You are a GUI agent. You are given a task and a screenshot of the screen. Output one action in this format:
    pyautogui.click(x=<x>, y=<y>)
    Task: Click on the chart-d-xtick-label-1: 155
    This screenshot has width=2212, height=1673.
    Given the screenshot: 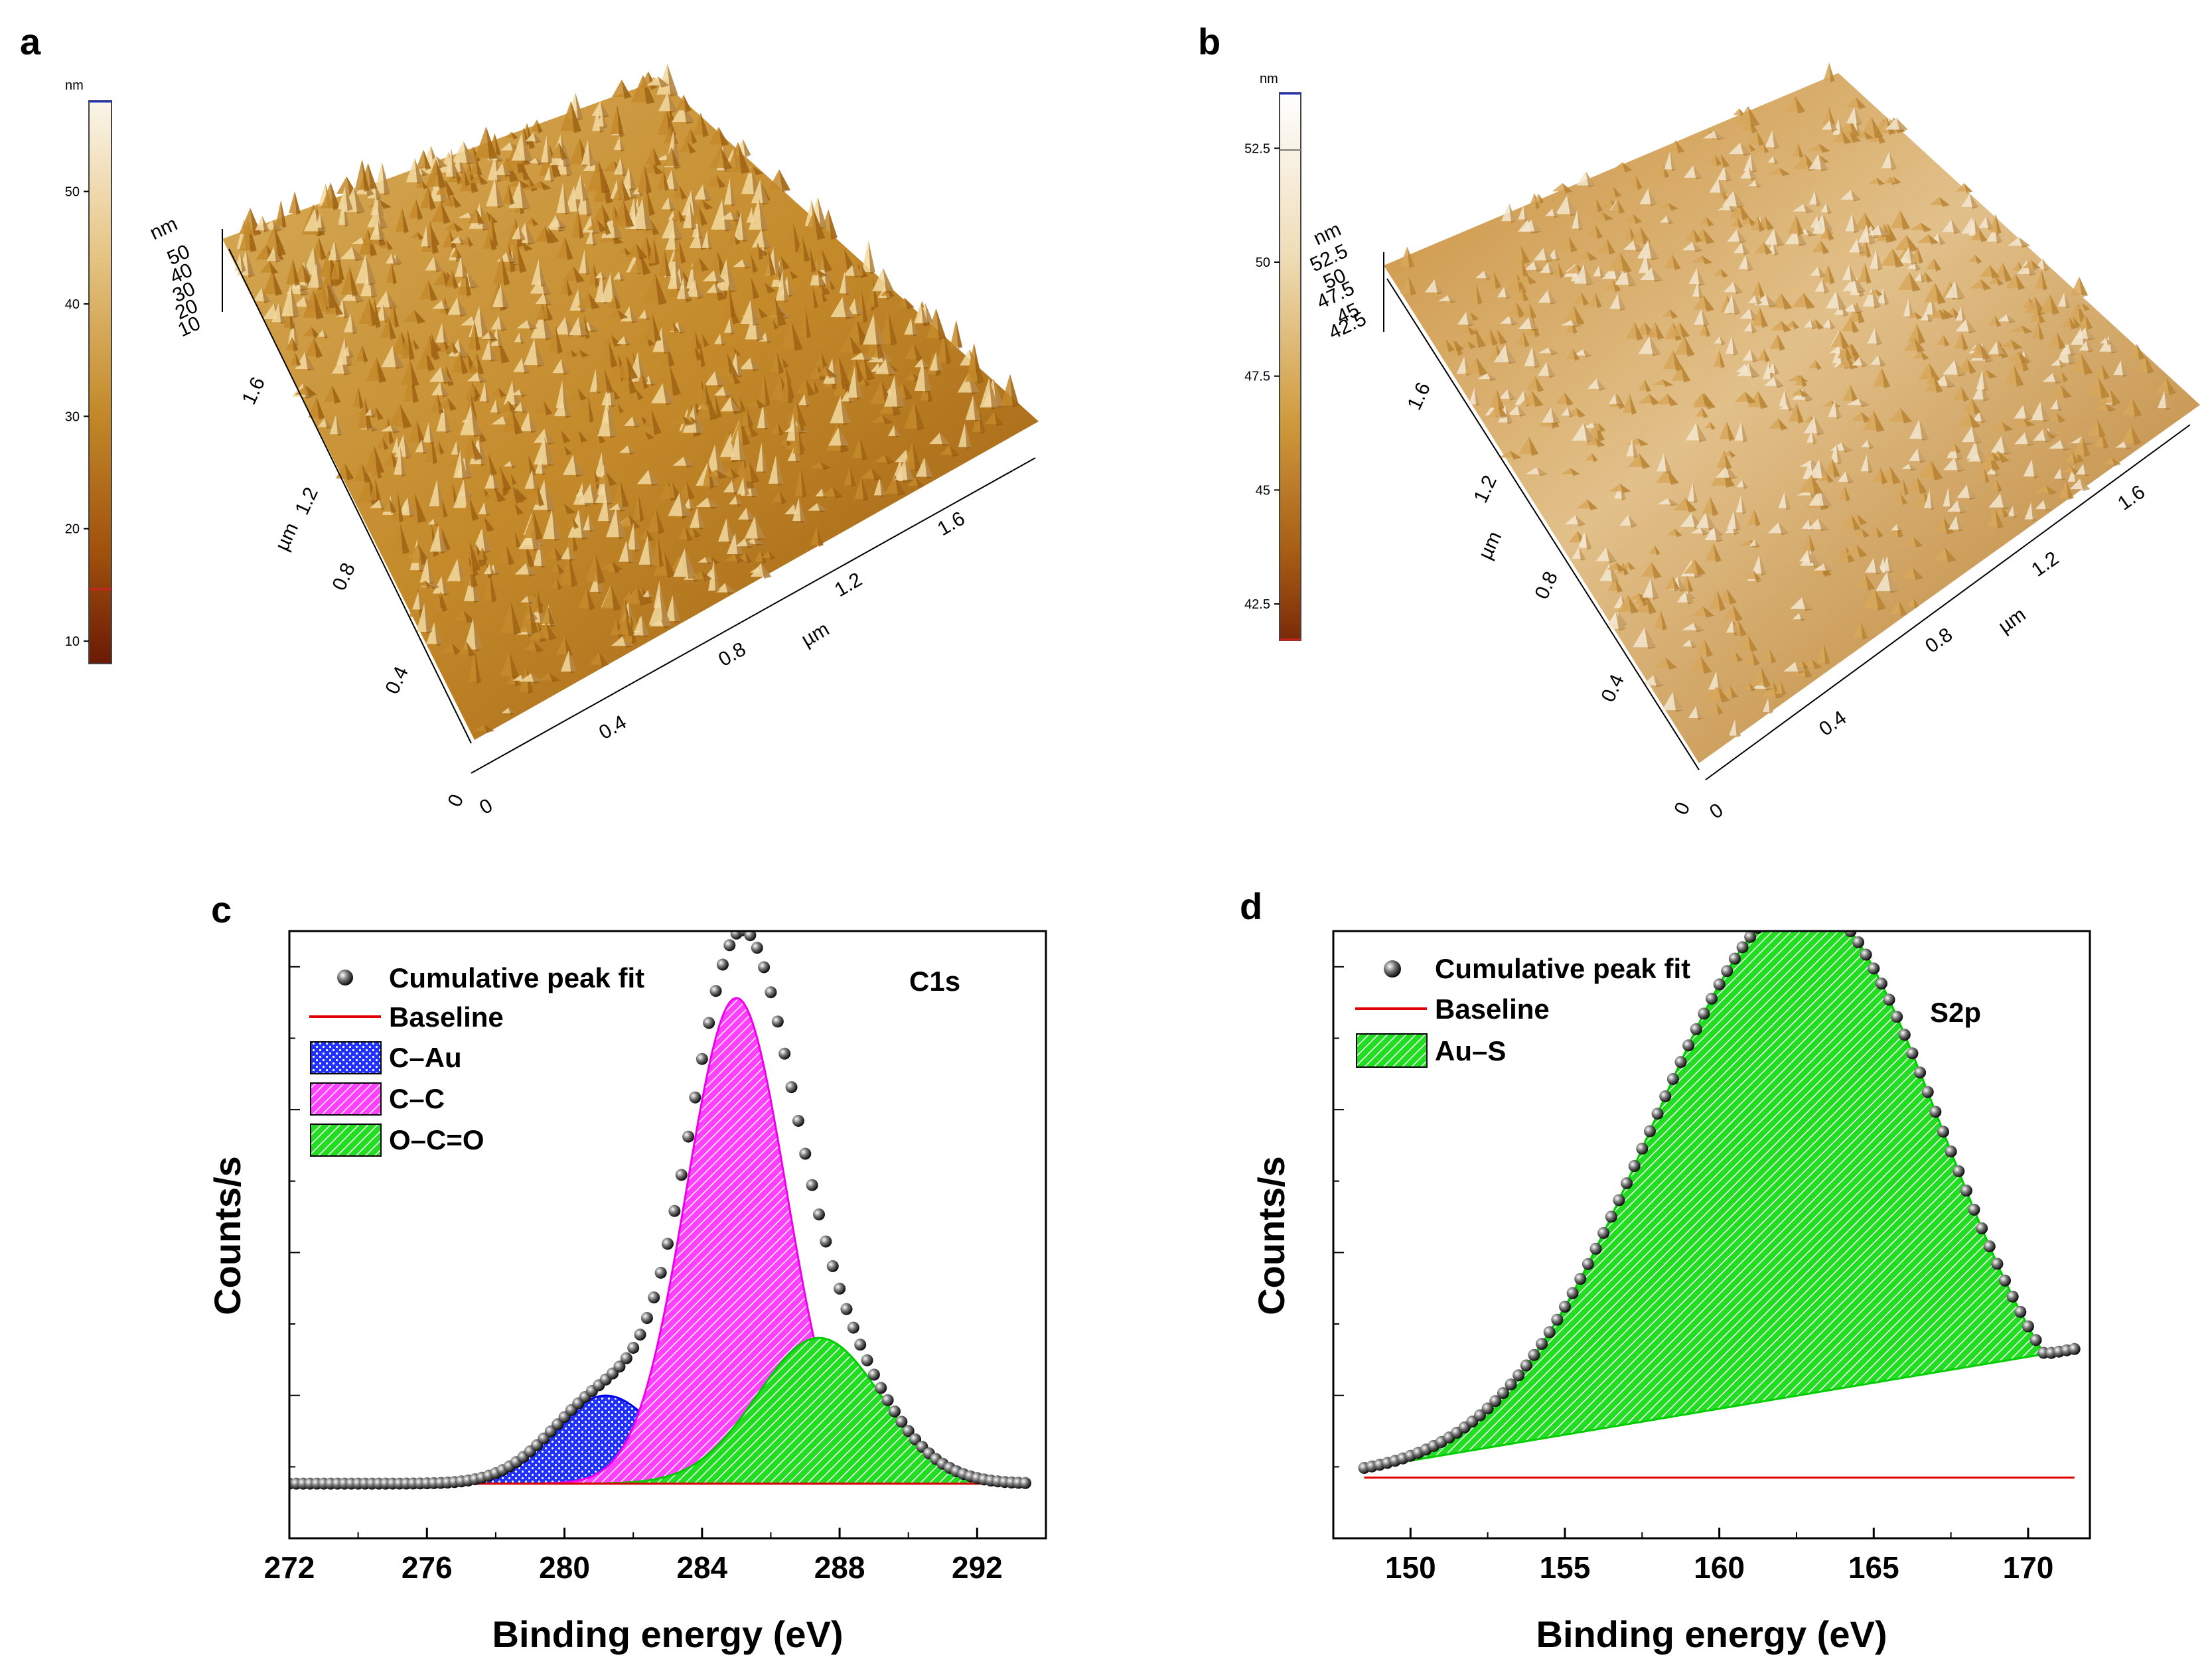 What is the action you would take?
    pyautogui.click(x=1565, y=1568)
    